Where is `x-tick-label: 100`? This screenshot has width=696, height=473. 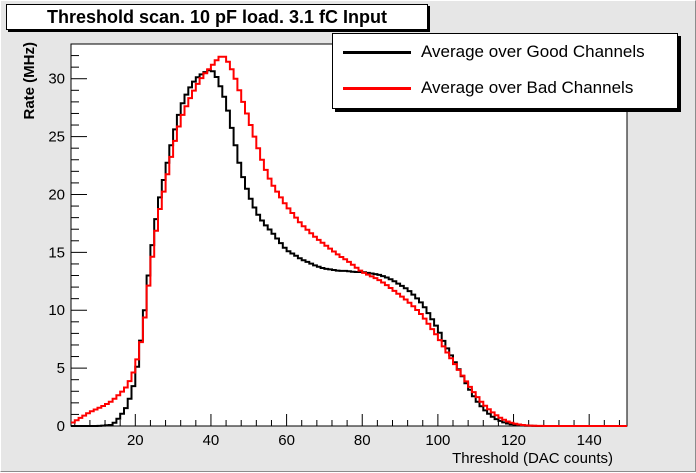 x-tick-label: 100 is located at coordinates (437, 440).